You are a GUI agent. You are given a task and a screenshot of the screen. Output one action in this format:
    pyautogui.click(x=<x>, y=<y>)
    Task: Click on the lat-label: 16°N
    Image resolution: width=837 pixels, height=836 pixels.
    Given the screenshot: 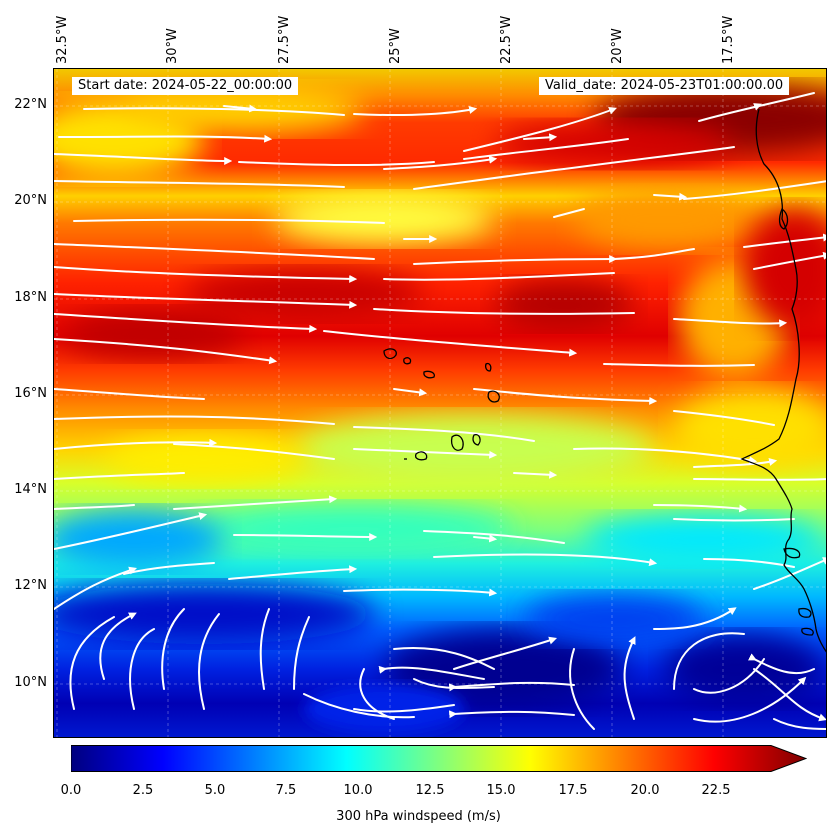 What is the action you would take?
    pyautogui.click(x=30, y=393)
    